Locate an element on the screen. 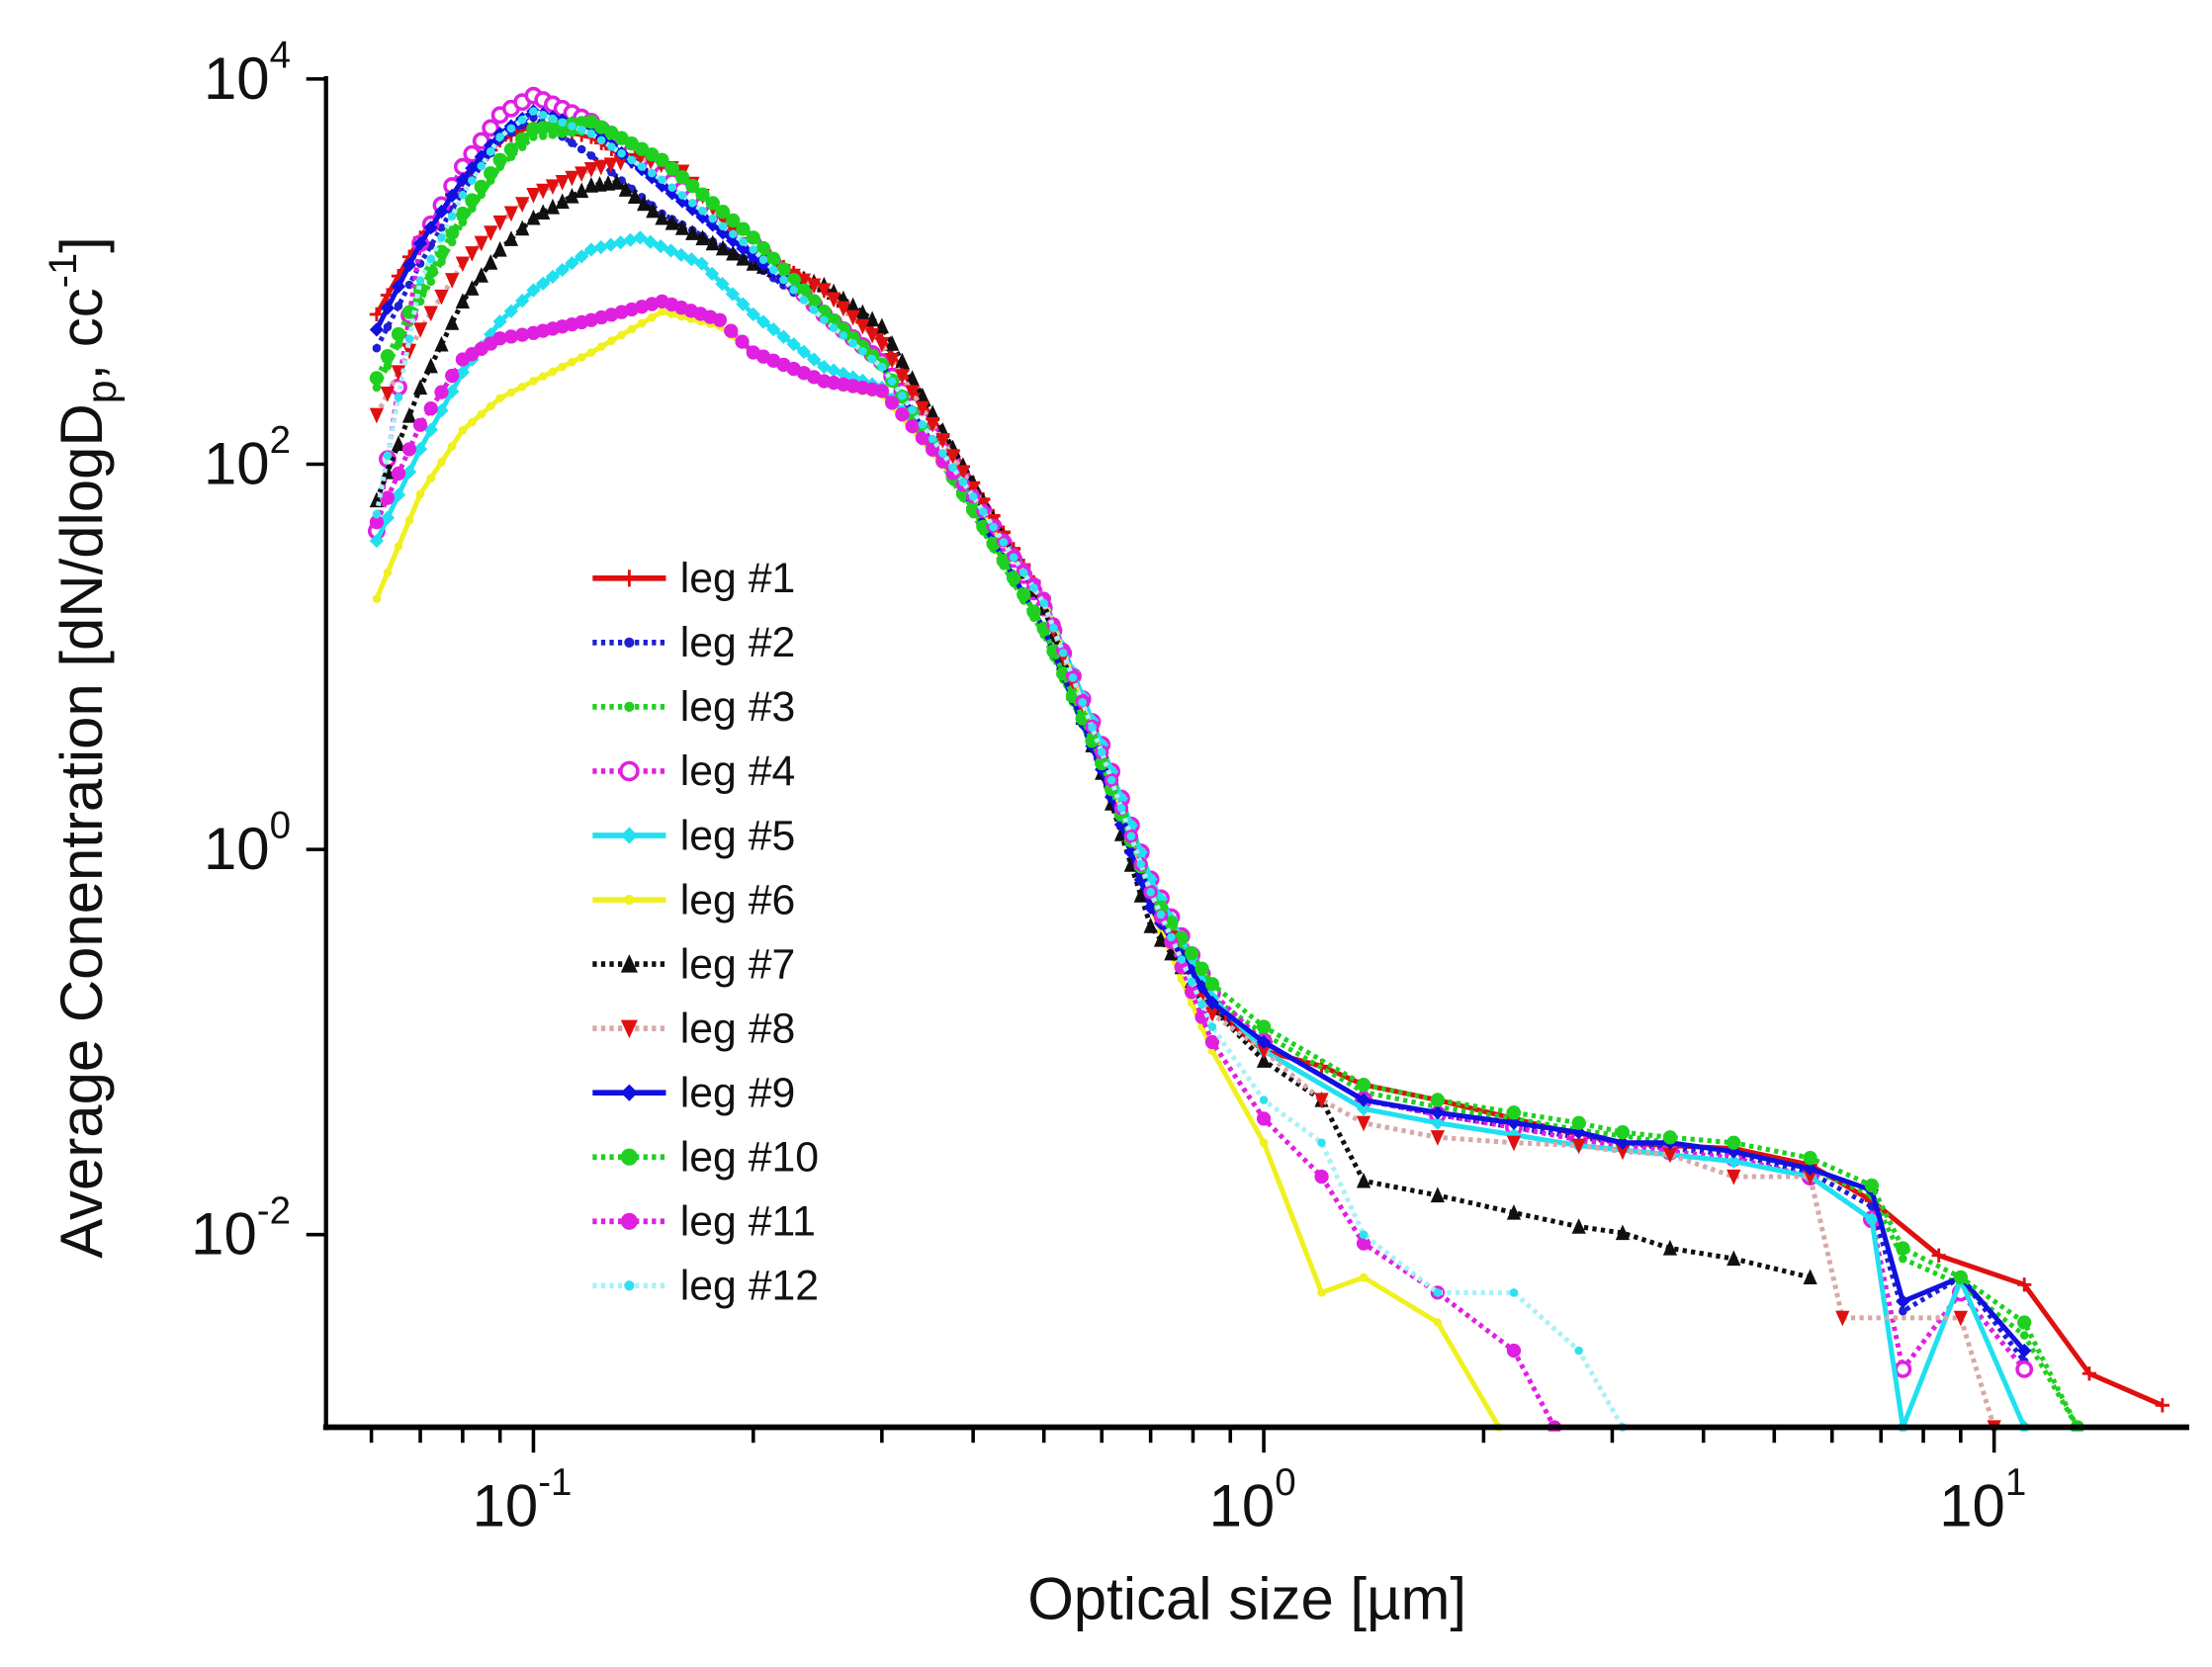 The width and height of the screenshot is (2212, 1667). legend-entry: leg #4 is located at coordinates (694, 771).